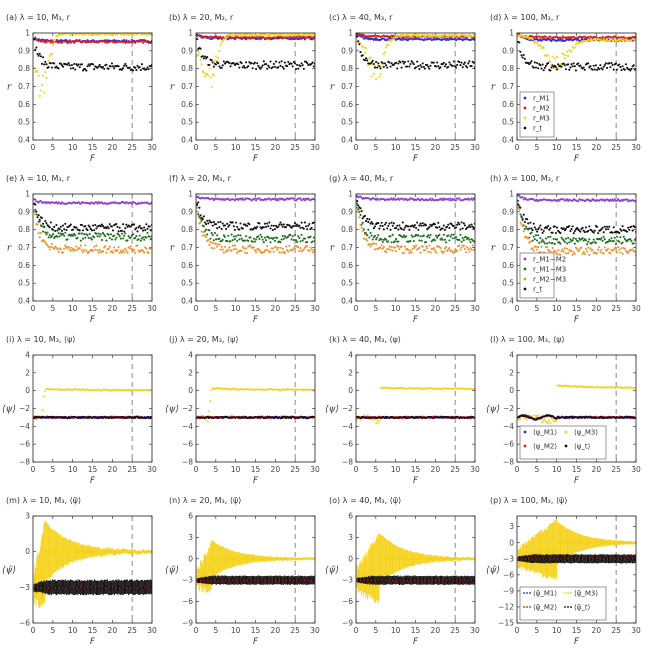 The height and width of the screenshot is (659, 670). What do you see at coordinates (295, 147) in the screenshot?
I see `x-tick-label: 25` at bounding box center [295, 147].